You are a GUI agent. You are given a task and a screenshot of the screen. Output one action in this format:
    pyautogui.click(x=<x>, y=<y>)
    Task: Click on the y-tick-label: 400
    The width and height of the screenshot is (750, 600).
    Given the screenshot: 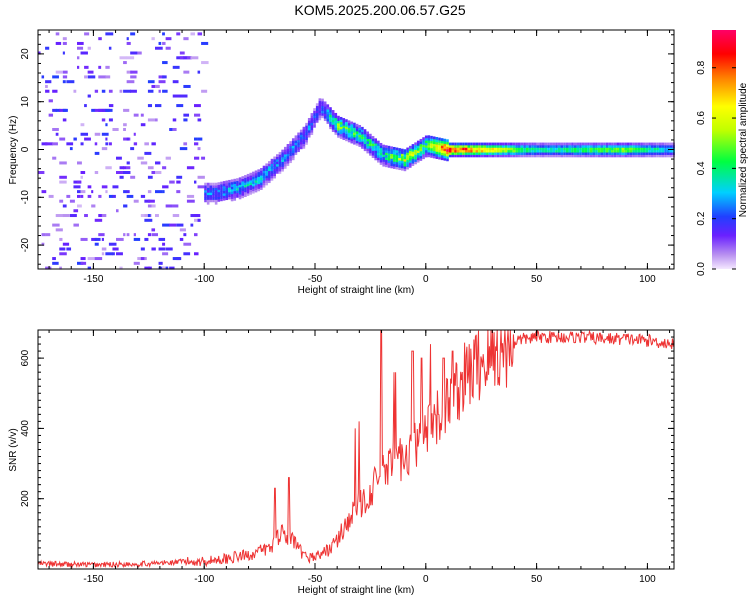 What is the action you would take?
    pyautogui.click(x=25, y=428)
    